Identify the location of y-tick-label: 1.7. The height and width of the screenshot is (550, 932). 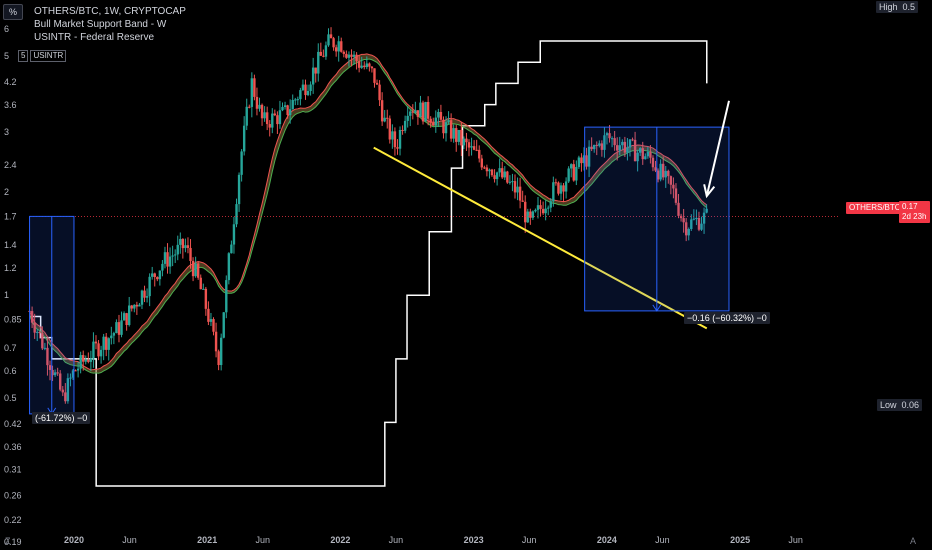
(10, 216).